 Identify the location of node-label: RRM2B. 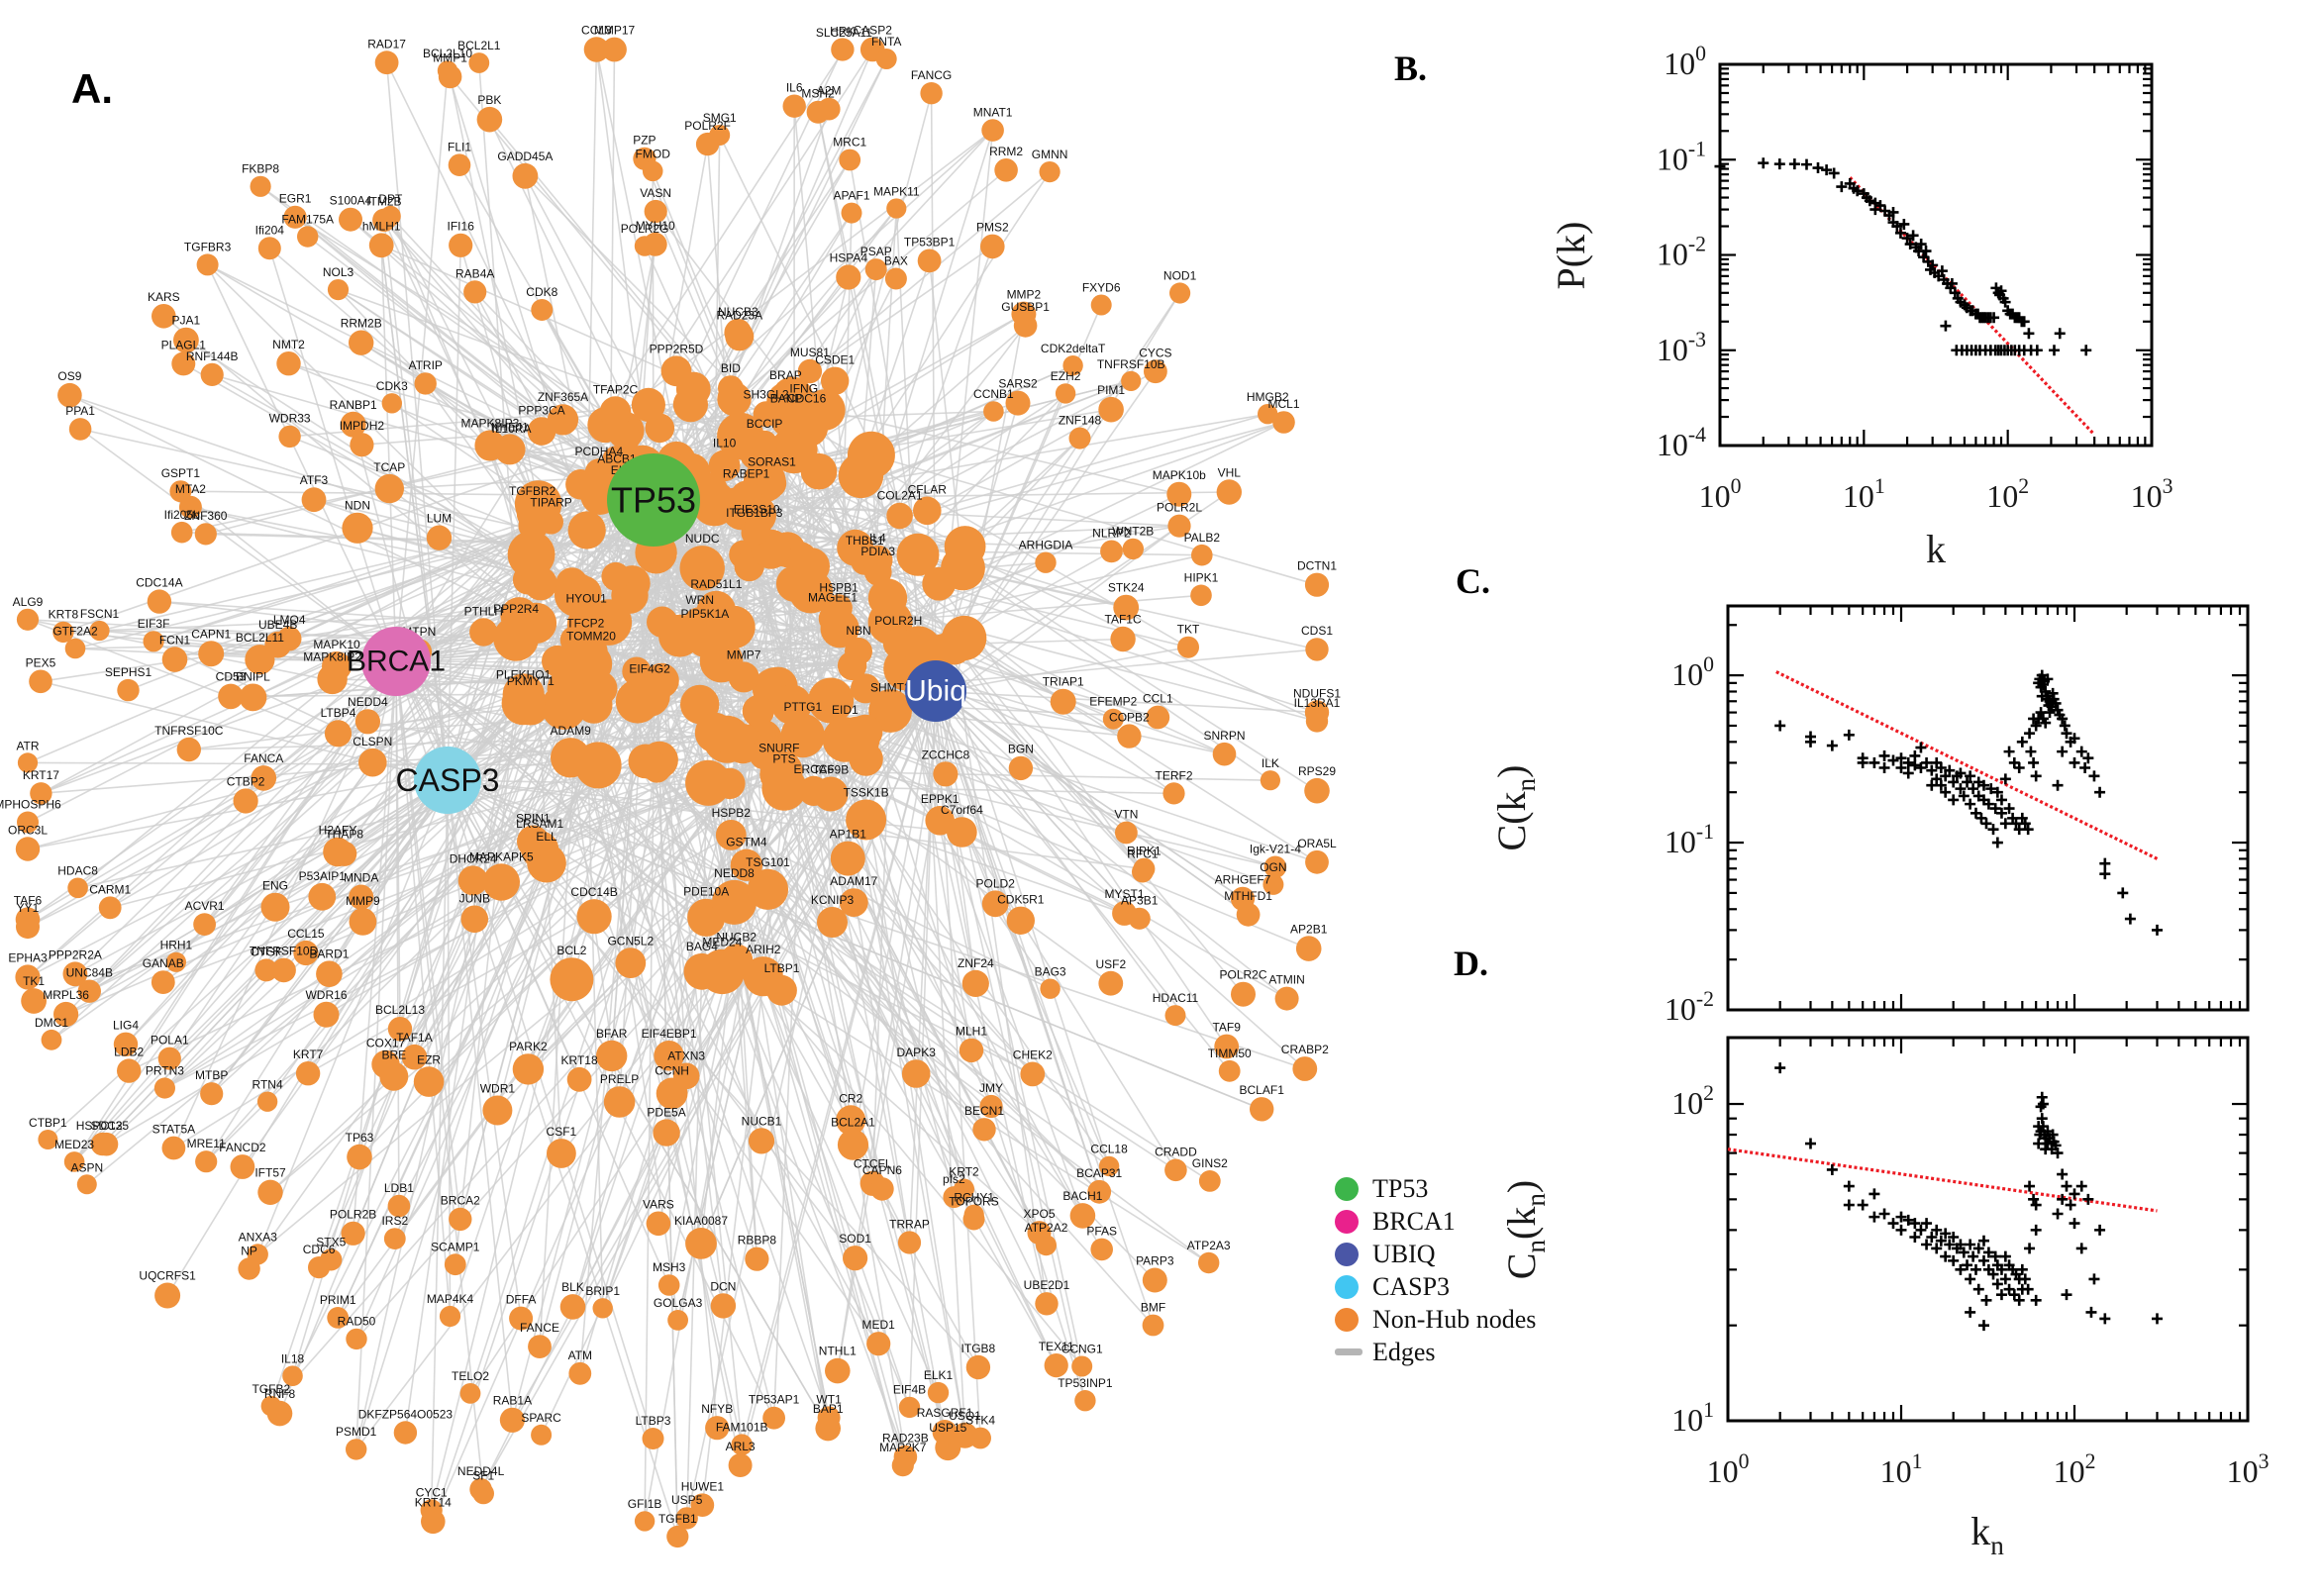
(362, 324).